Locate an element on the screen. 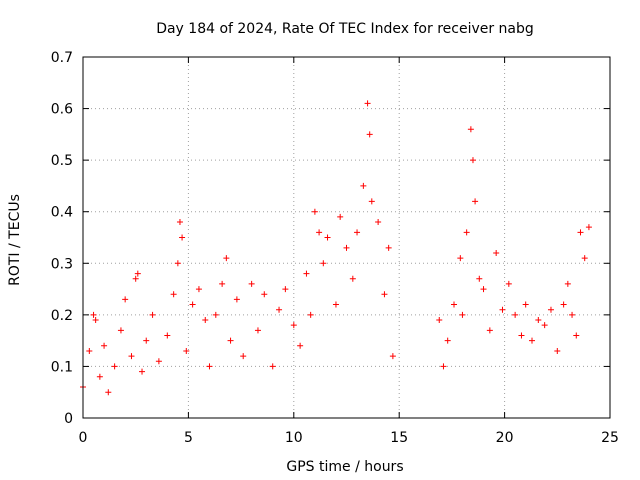  y-tick-labels: 0 0.1 0.2 0.3 0.4 0.5 0.6 0.7 is located at coordinates (62, 238).